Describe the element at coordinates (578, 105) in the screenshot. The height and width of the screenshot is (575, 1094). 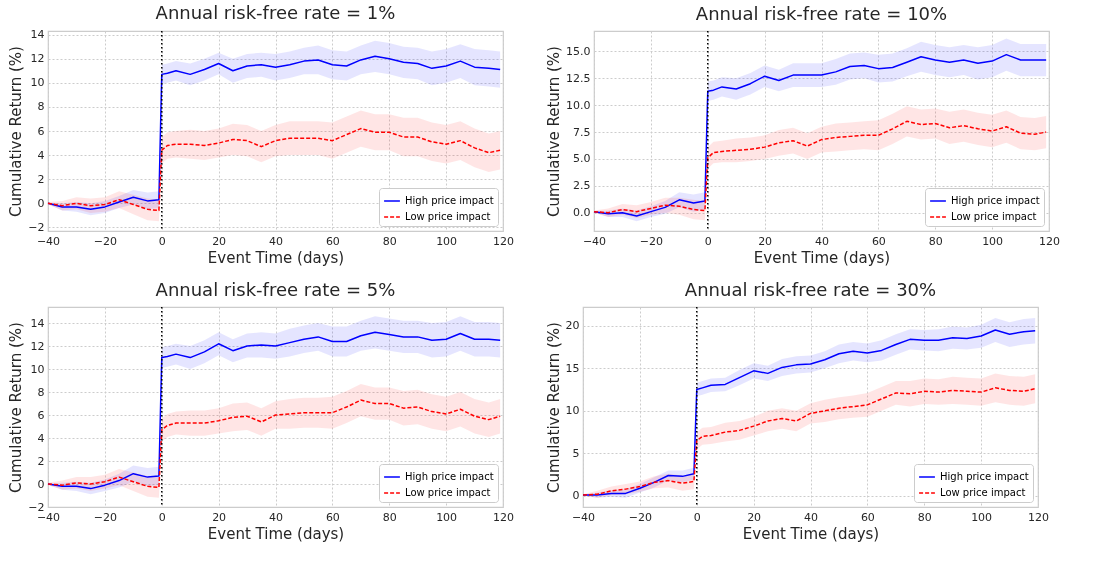
I see `y-tick-label: 10.0` at that location.